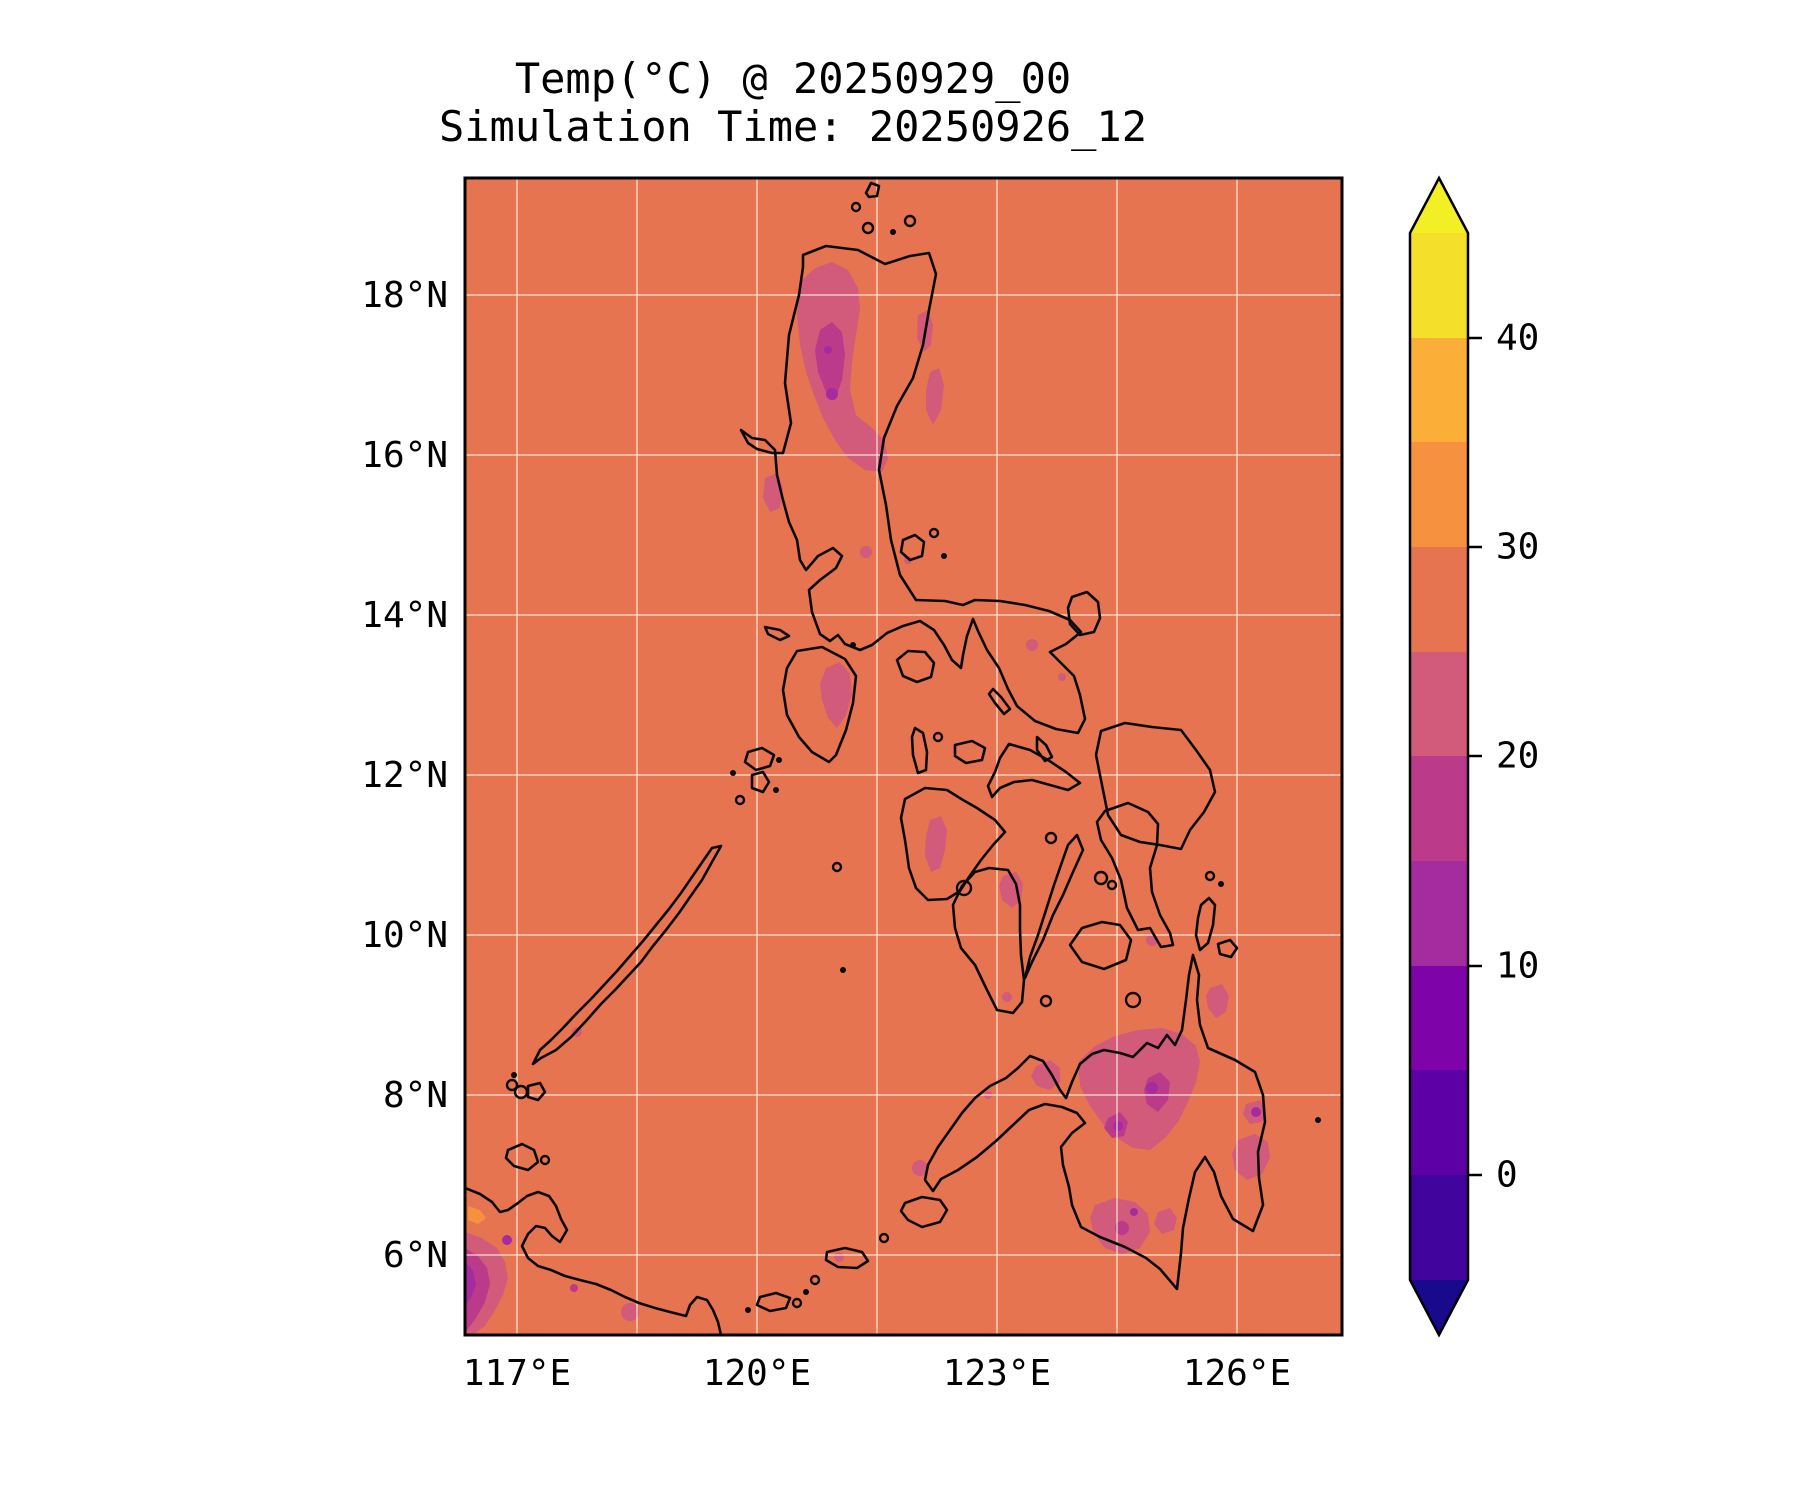  I want to click on coast-jolo, so click(847, 1258).